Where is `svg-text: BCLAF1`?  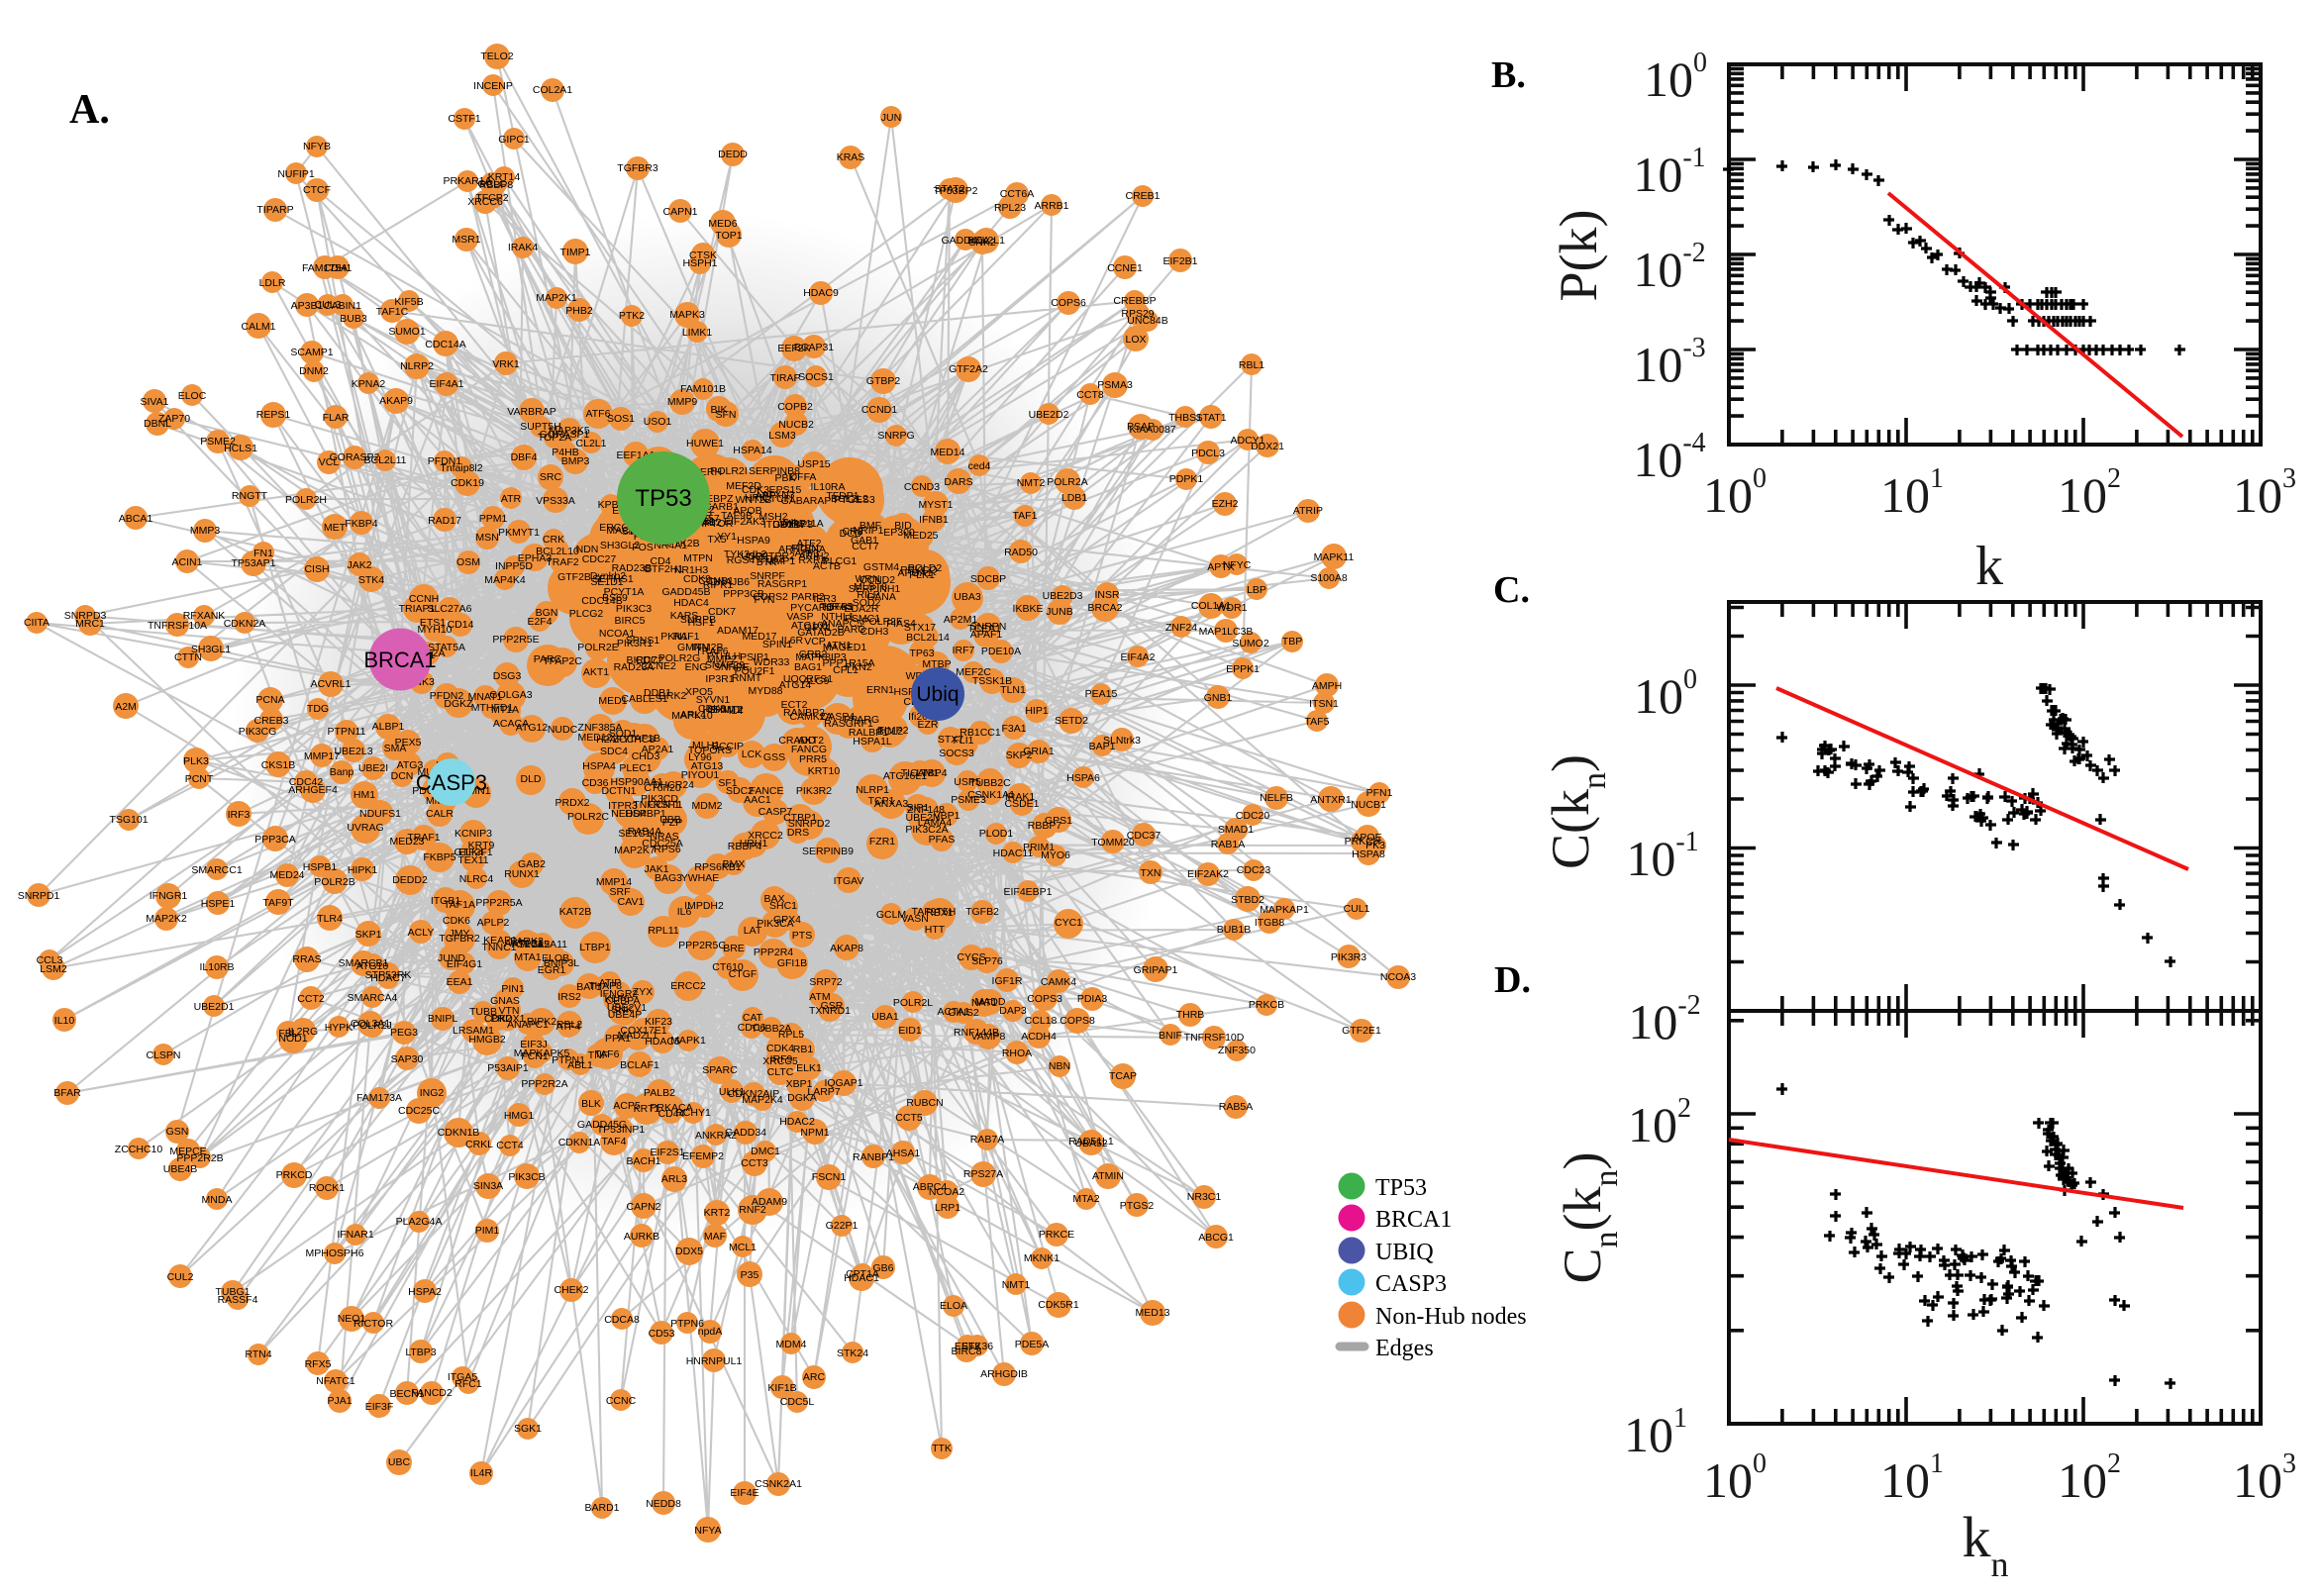 svg-text: BCLAF1 is located at coordinates (640, 1065).